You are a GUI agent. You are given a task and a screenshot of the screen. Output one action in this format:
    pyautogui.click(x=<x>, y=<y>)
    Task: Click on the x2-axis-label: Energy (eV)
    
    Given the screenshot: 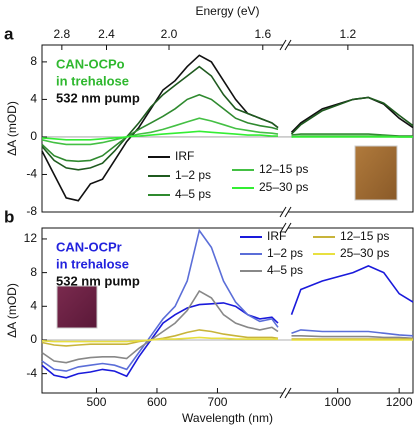 What is the action you would take?
    pyautogui.click(x=227, y=11)
    